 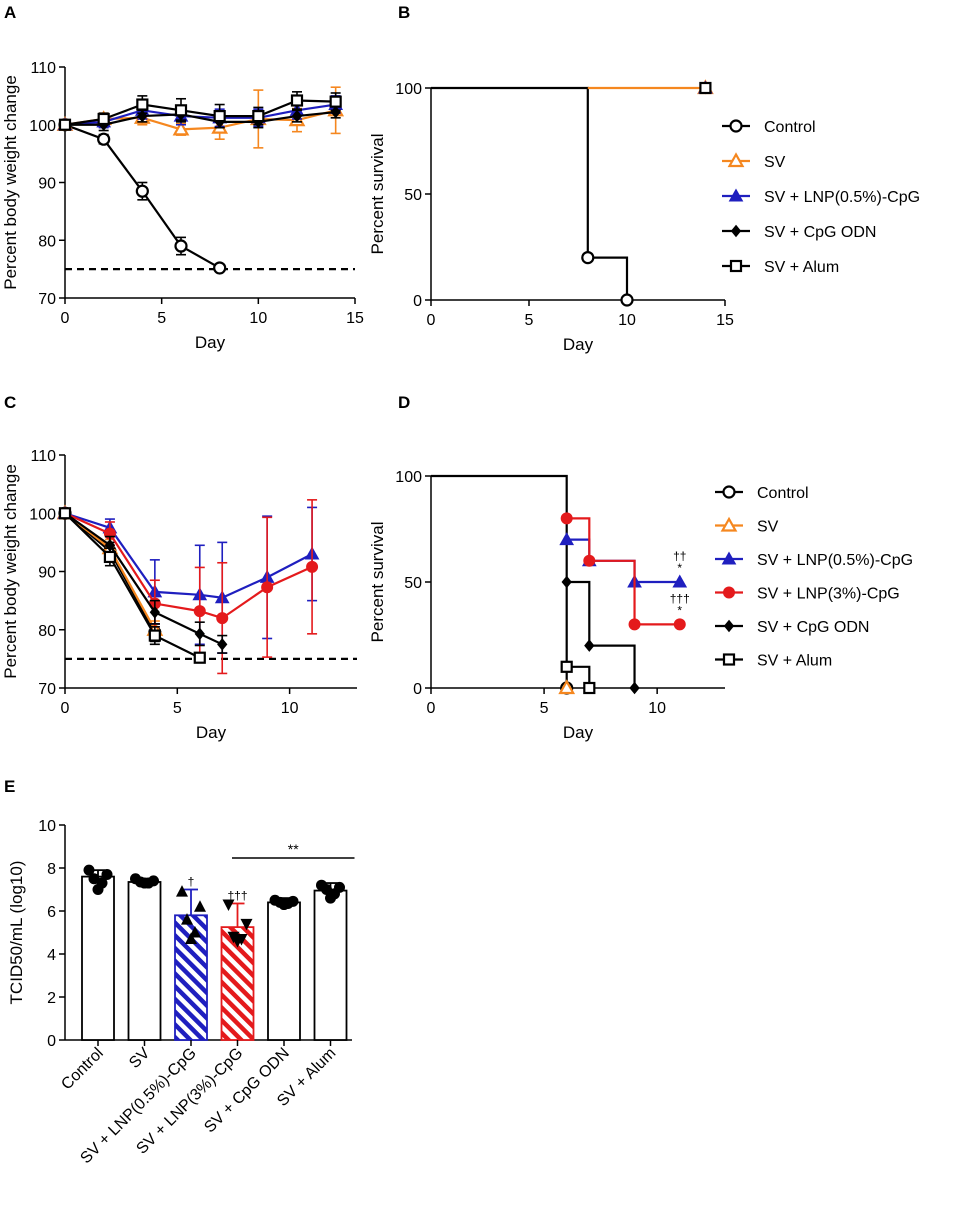 I want to click on panel-b-y-axis-title: Percent survival, so click(x=377, y=194).